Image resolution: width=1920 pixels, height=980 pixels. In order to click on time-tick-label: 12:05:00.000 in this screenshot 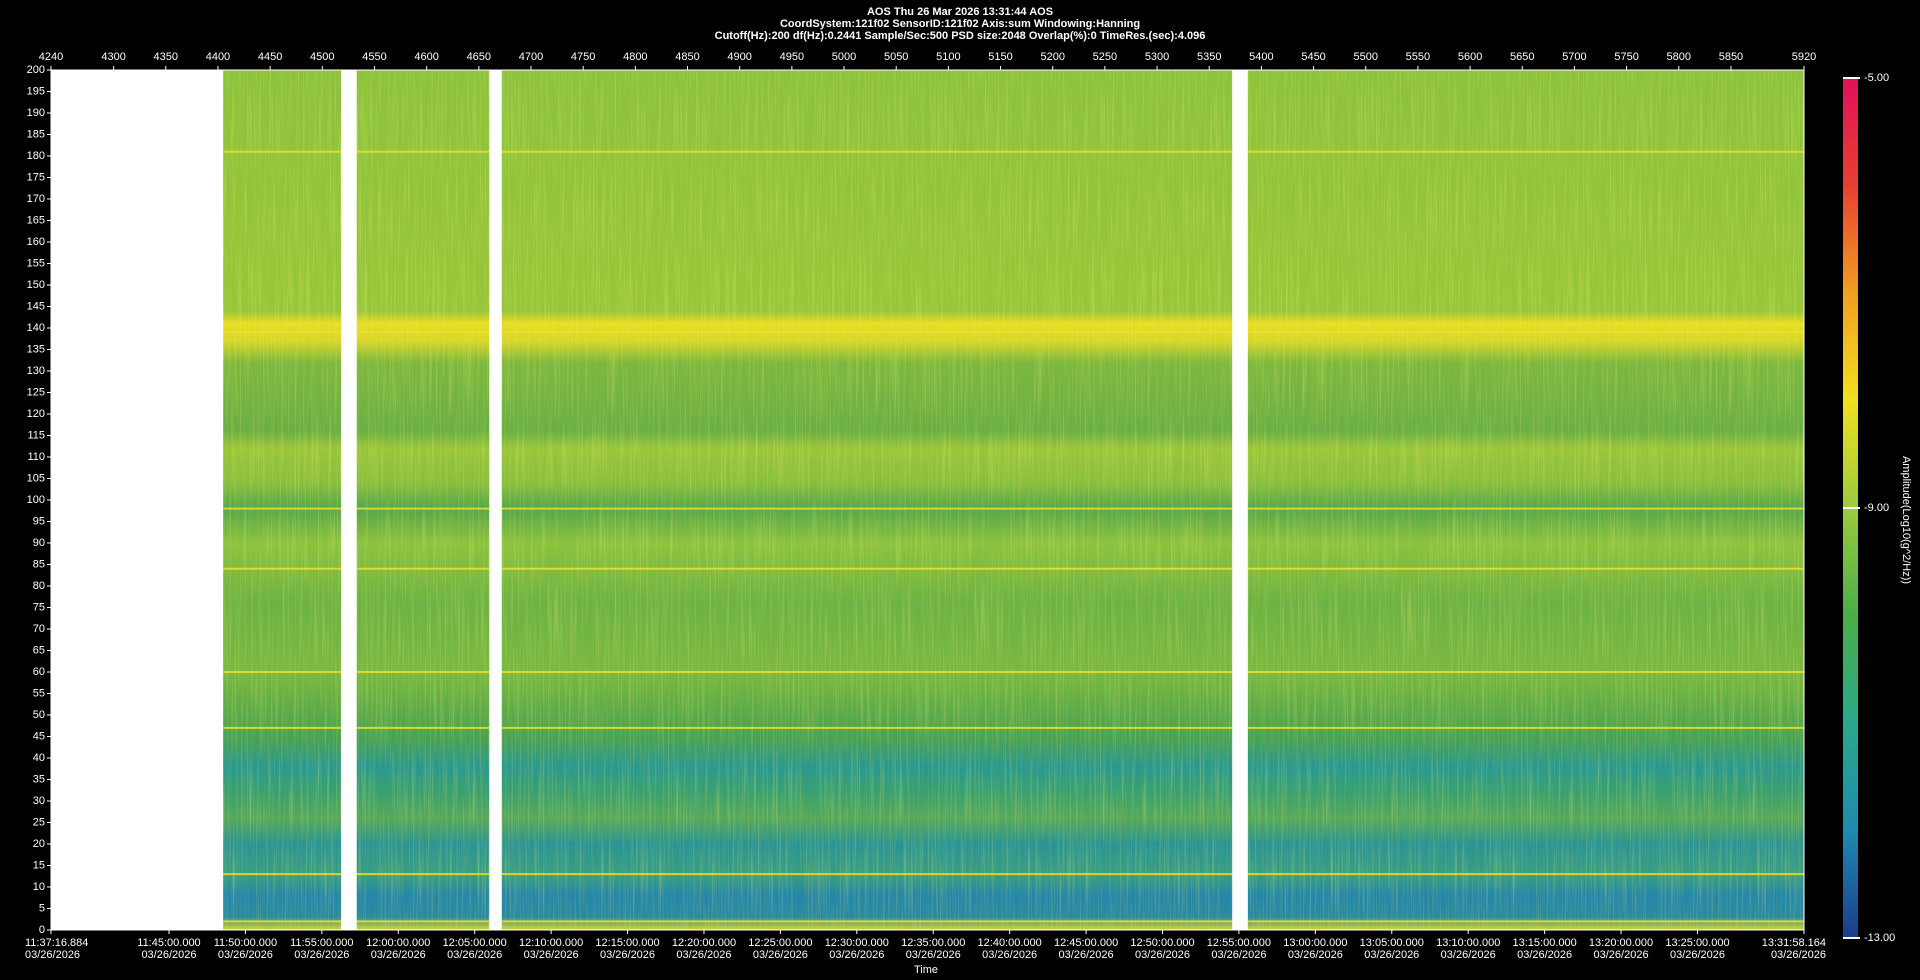, I will do `click(475, 943)`.